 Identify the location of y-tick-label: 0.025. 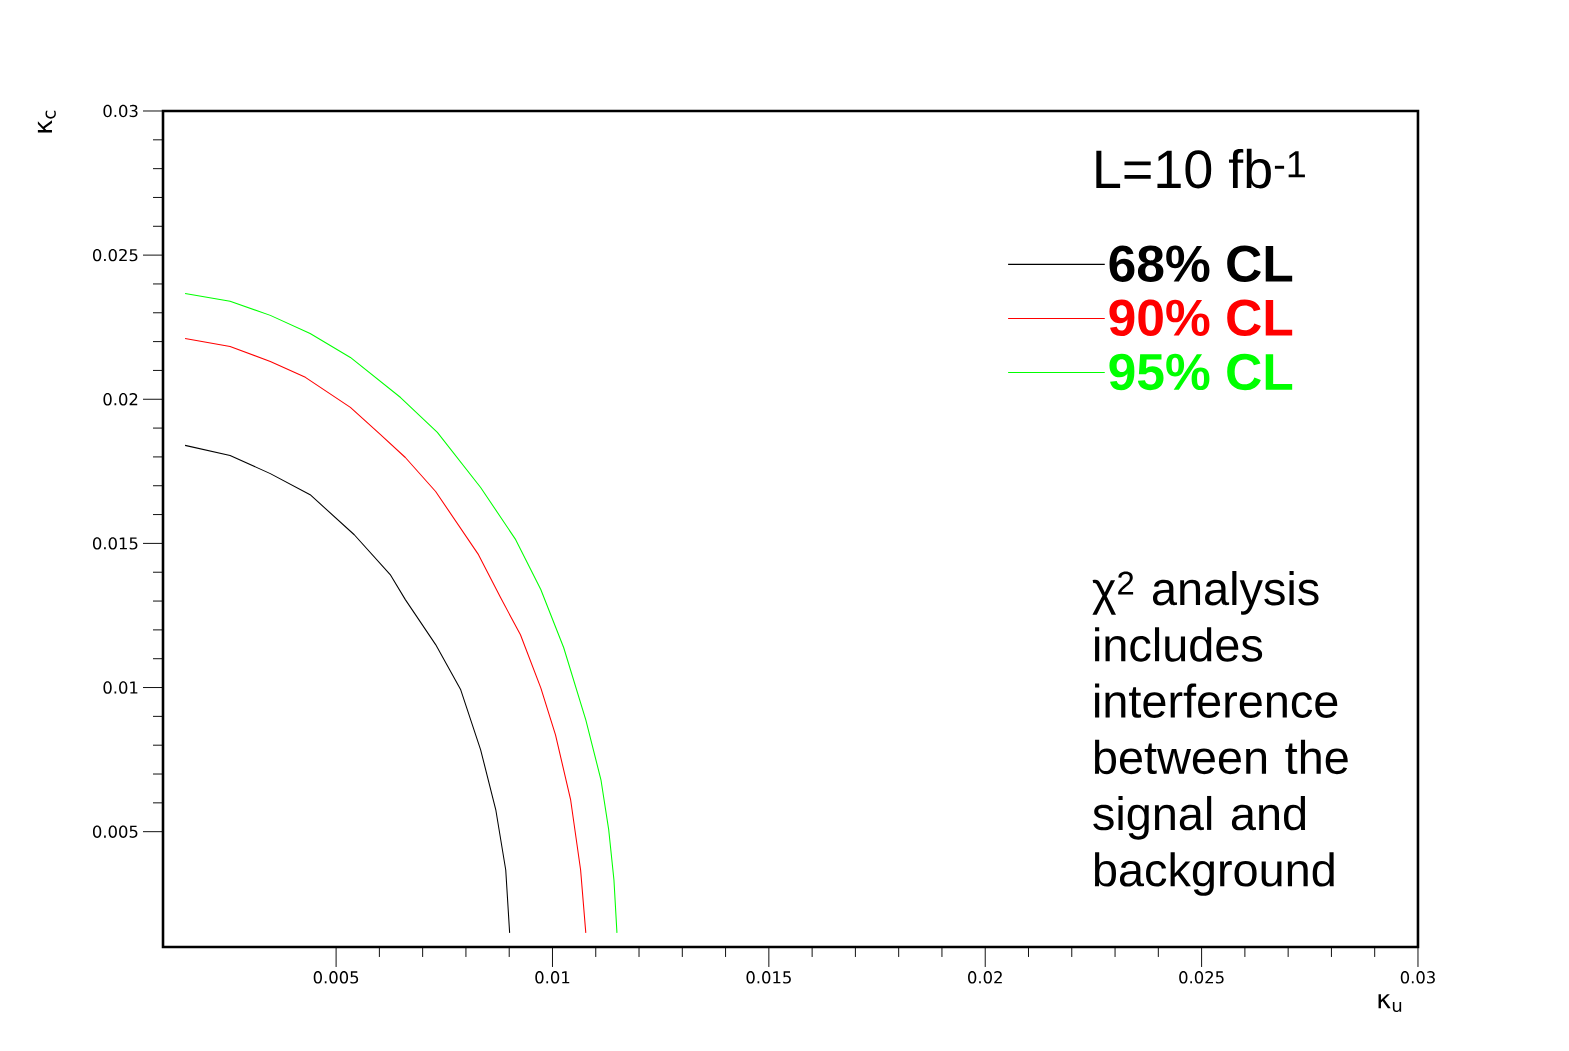
(115, 255).